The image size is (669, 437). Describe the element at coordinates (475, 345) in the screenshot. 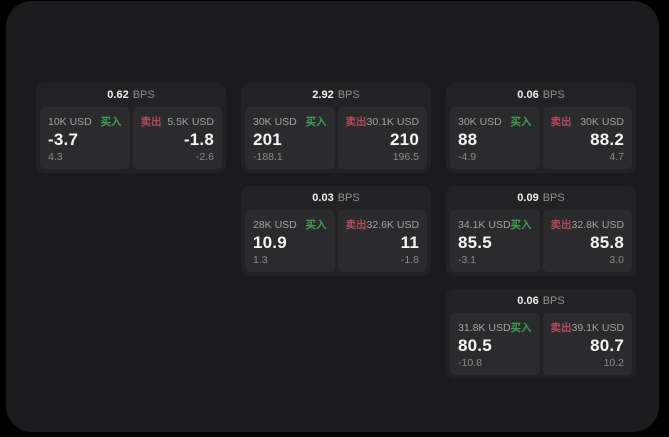

I see `buy-price: 80.5` at that location.